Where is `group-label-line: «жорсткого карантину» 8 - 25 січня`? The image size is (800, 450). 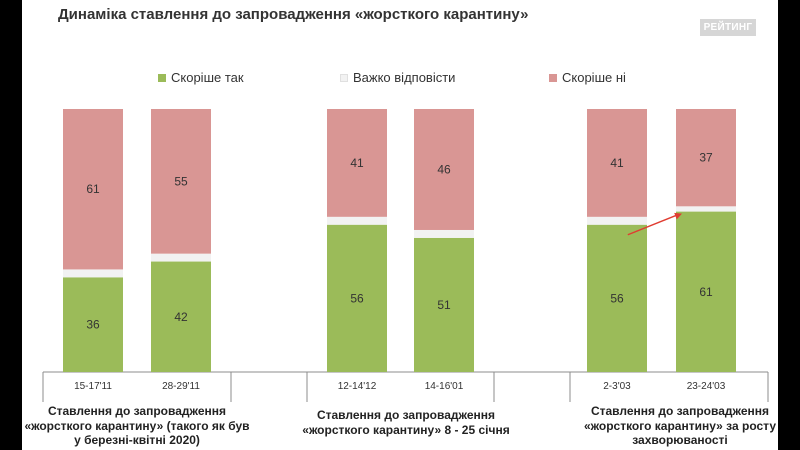
group-label-line: «жорсткого карантину» 8 - 25 січня is located at coordinates (406, 429).